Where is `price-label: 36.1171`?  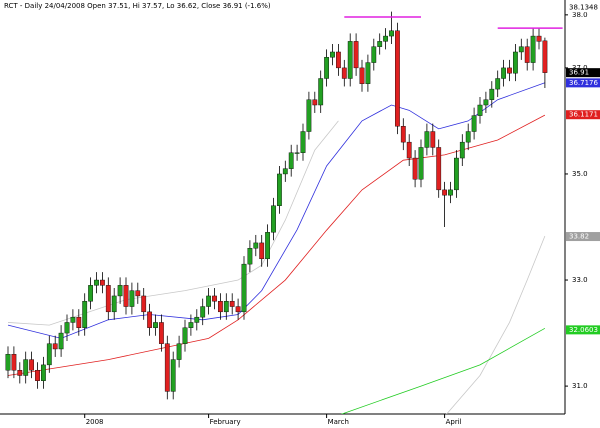 price-label: 36.1171 is located at coordinates (583, 115).